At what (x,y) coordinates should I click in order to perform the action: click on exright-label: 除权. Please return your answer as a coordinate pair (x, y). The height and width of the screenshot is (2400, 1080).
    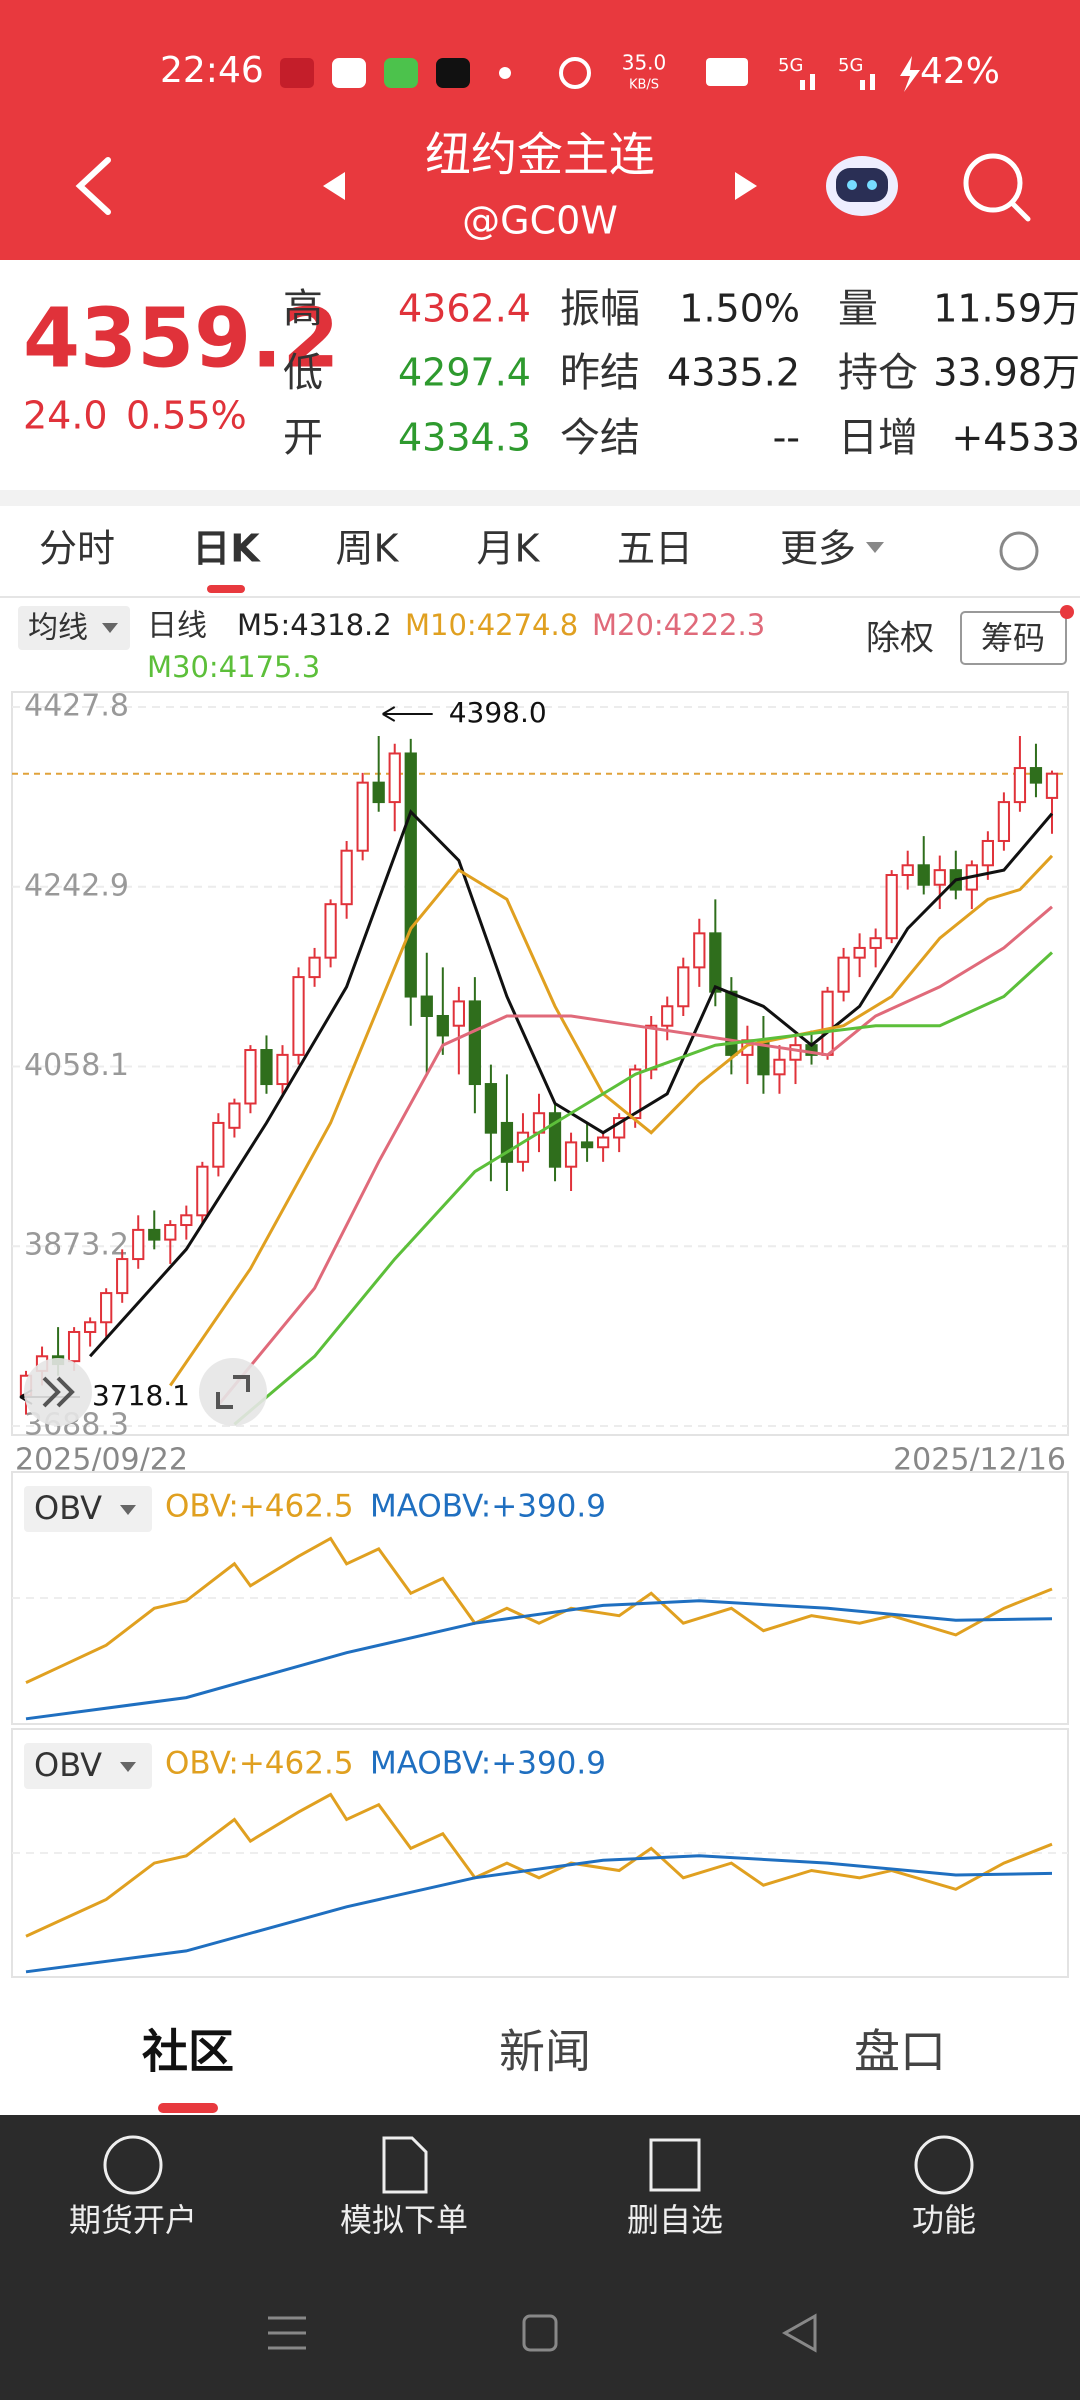
    Looking at the image, I should click on (900, 639).